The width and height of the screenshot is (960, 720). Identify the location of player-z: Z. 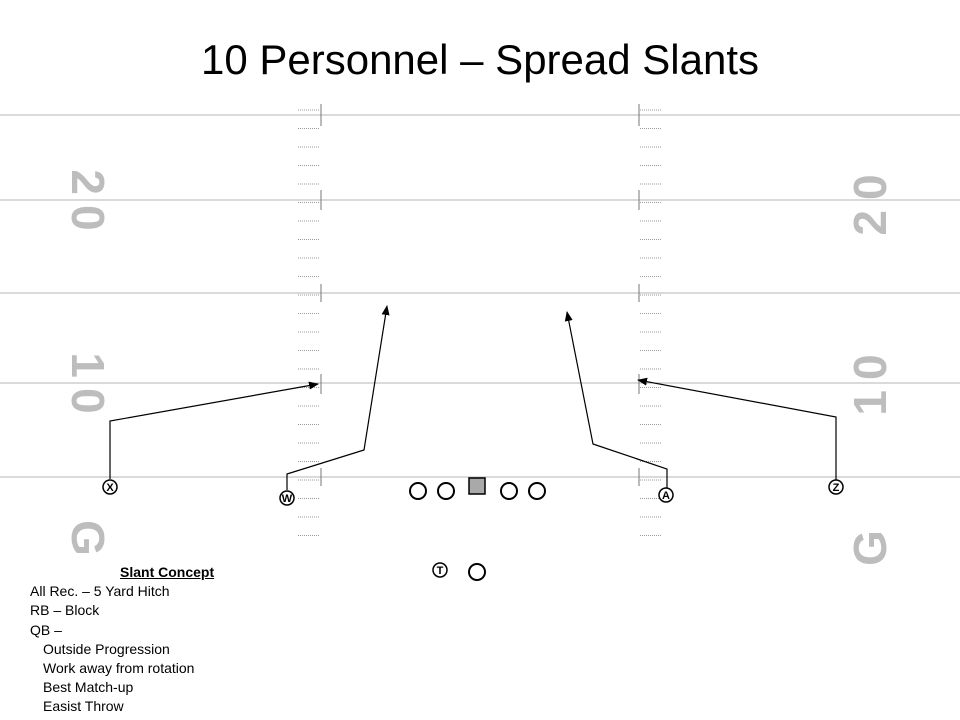
(836, 487).